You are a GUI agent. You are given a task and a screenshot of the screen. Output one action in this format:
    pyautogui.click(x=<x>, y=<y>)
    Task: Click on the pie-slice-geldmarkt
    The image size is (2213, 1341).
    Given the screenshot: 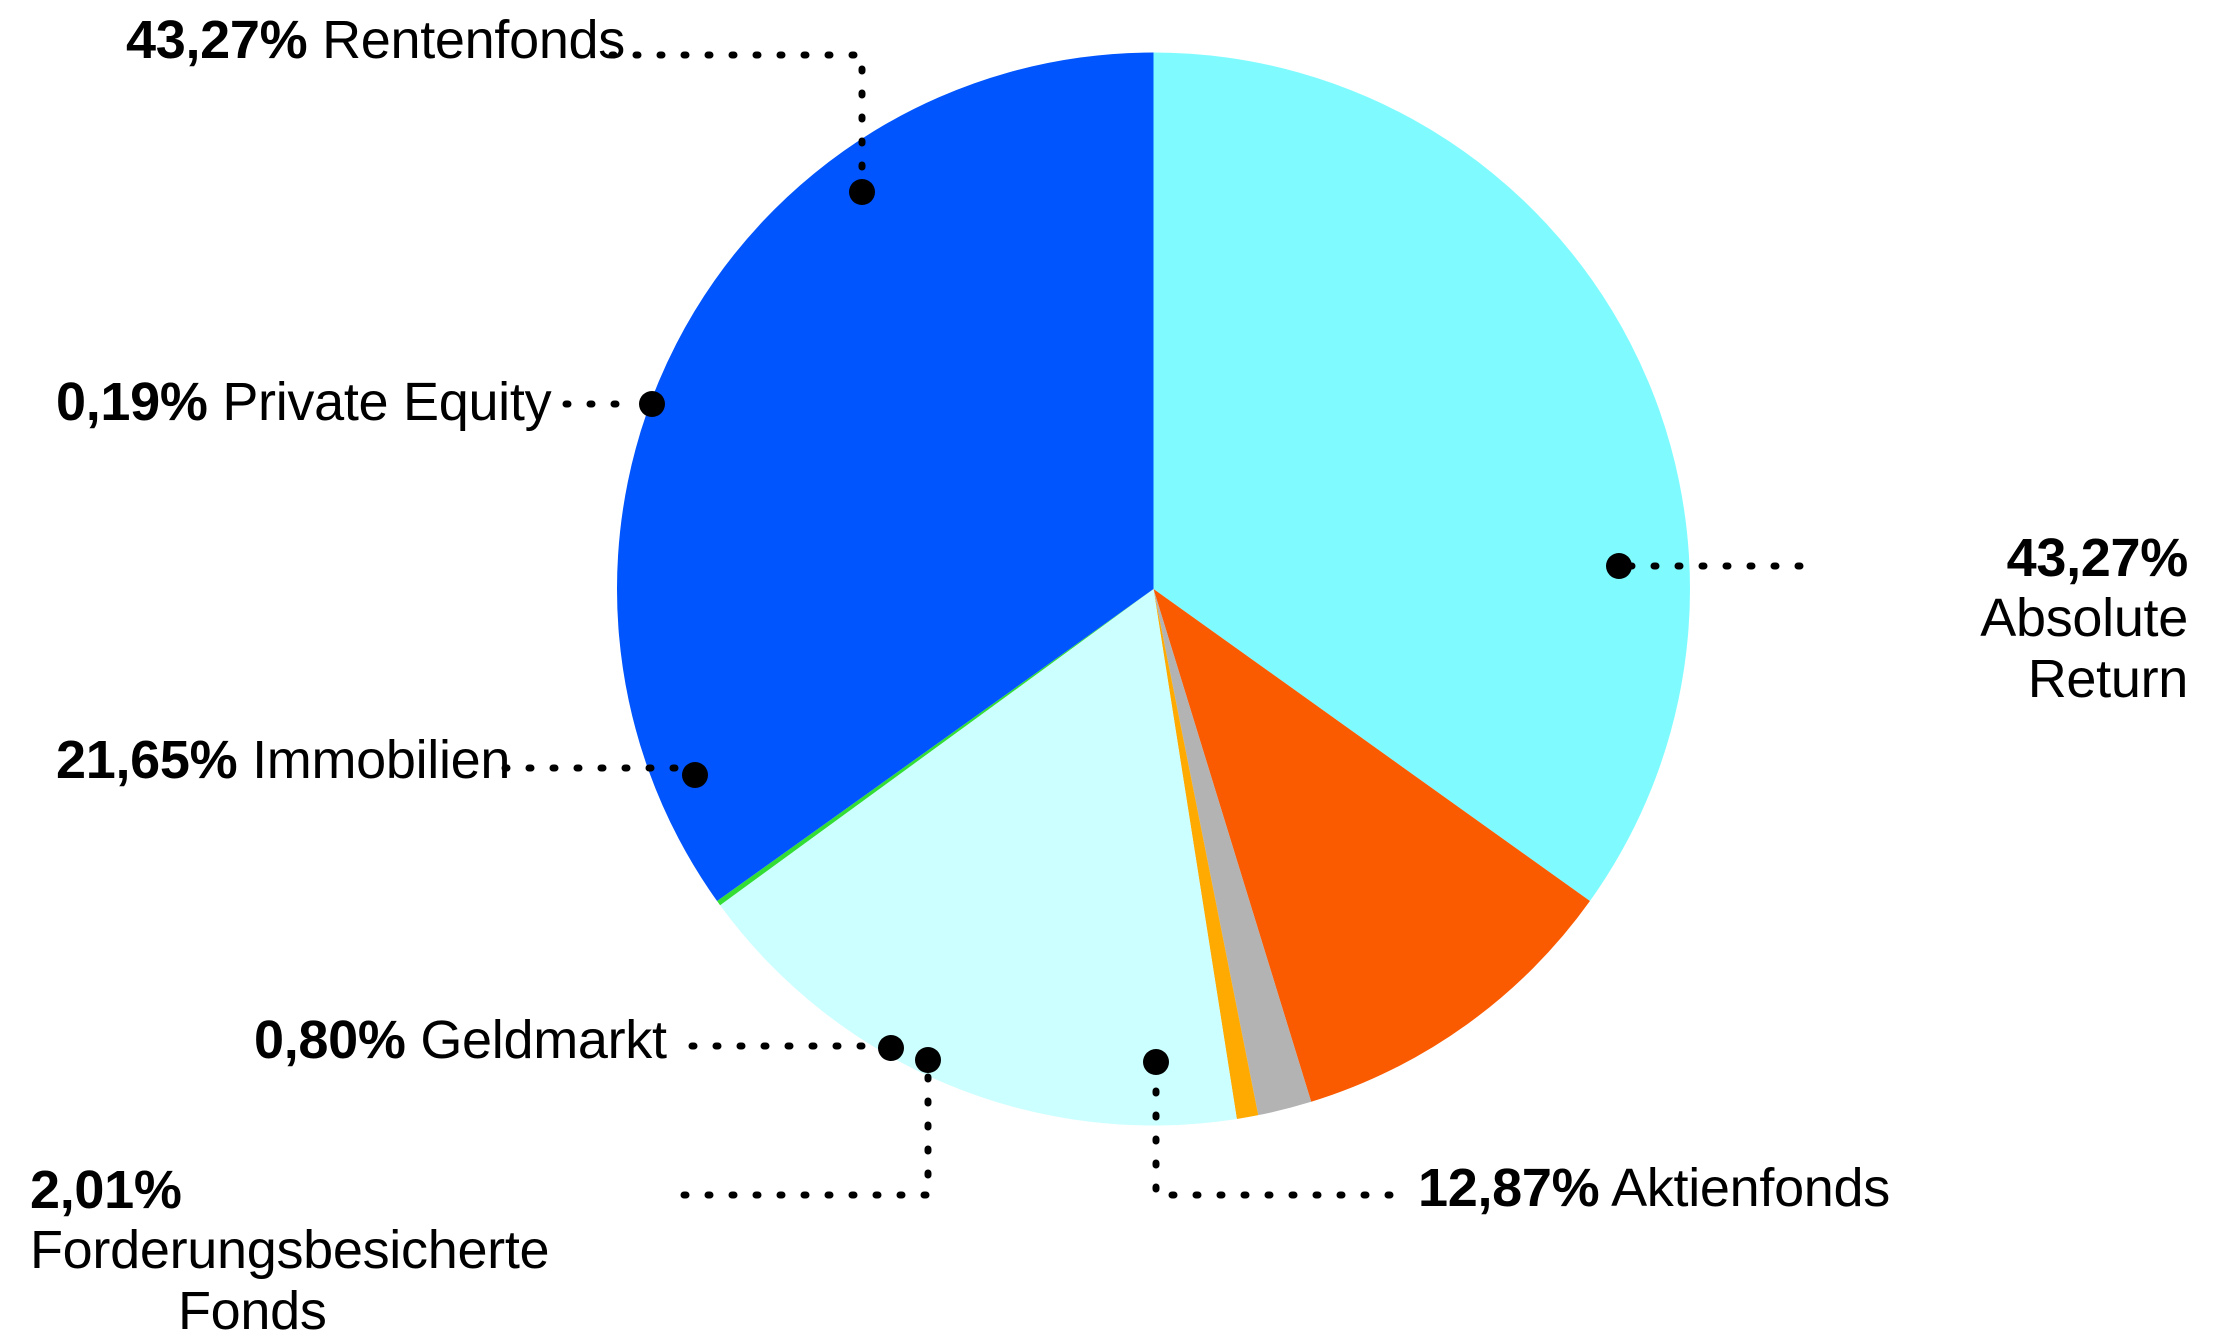 What is the action you would take?
    pyautogui.click(x=1206, y=854)
    